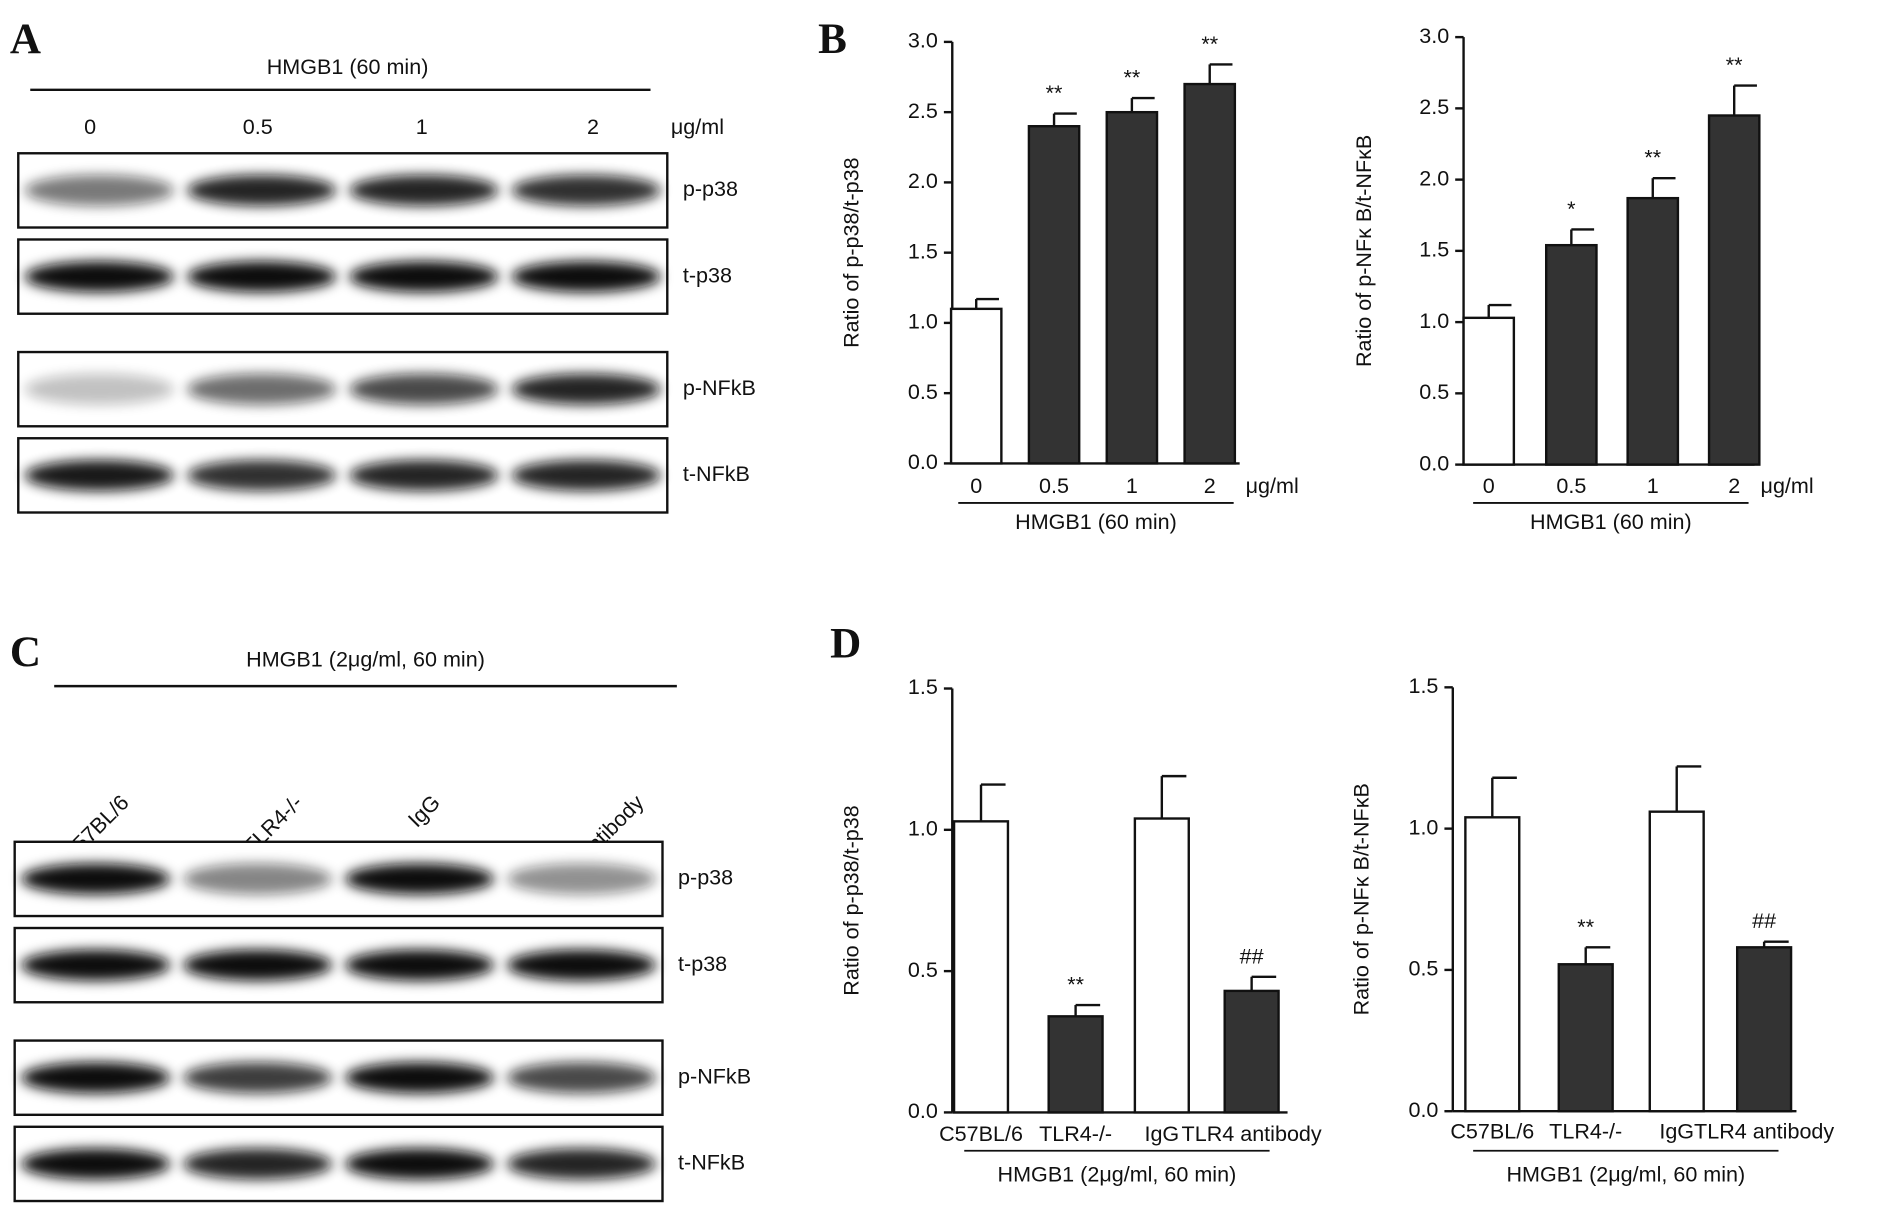 Image resolution: width=1877 pixels, height=1213 pixels. Describe the element at coordinates (348, 66) in the screenshot. I see `blot-header: HMGB1 (60 min)` at that location.